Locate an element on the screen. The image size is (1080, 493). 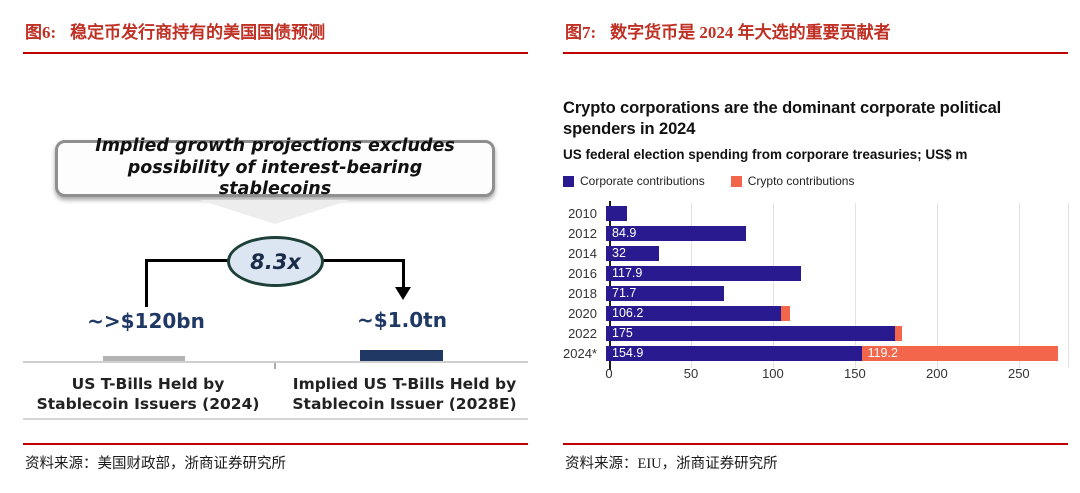
figure7-title: 数字货币是 2024 年大选的重要贡献者 is located at coordinates (750, 32).